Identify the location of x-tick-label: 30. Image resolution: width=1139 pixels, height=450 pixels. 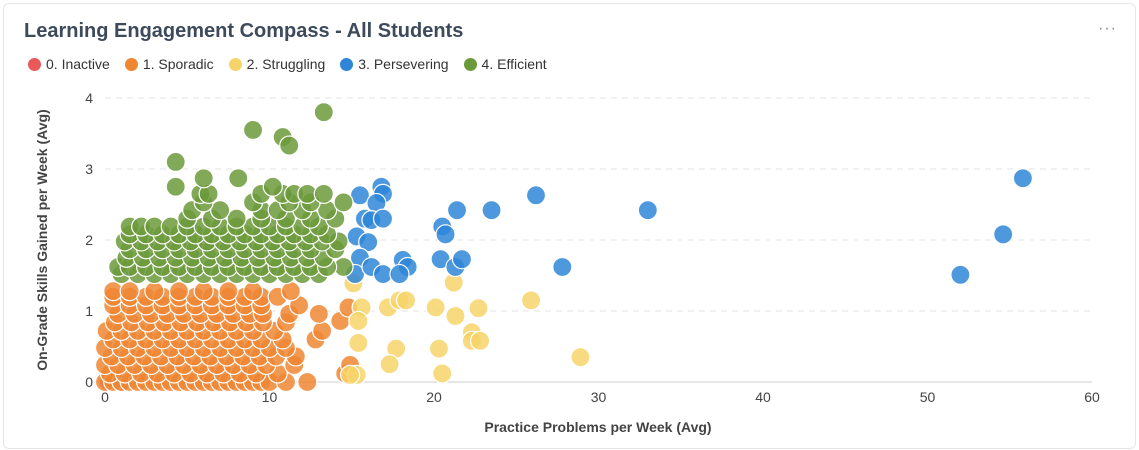
(599, 397).